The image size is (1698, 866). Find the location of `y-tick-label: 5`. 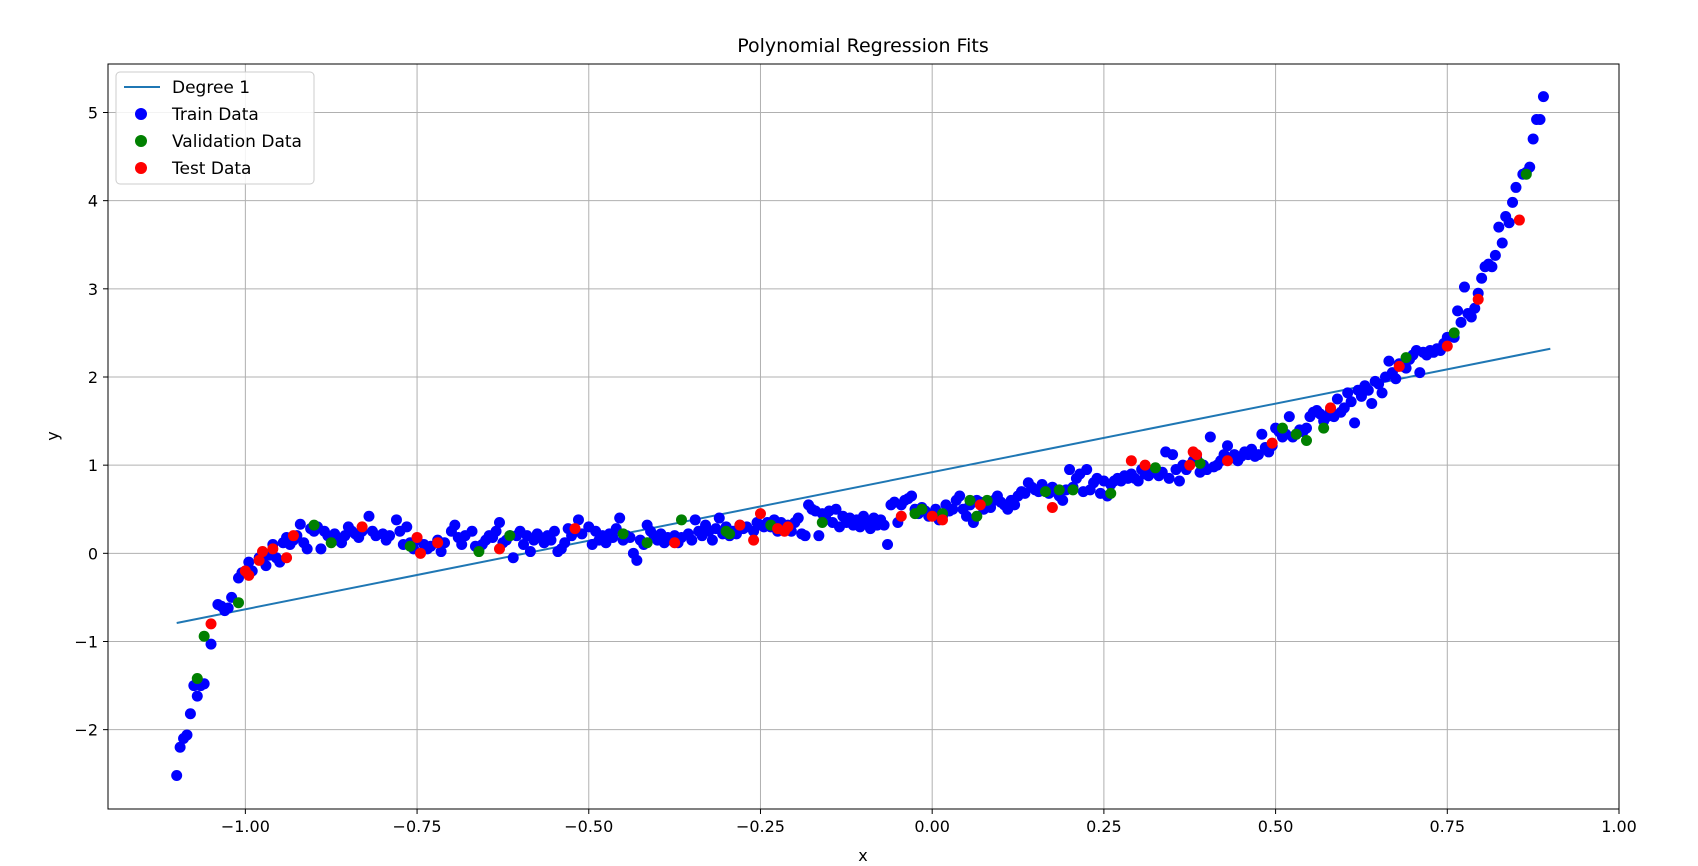

y-tick-label: 5 is located at coordinates (93, 112).